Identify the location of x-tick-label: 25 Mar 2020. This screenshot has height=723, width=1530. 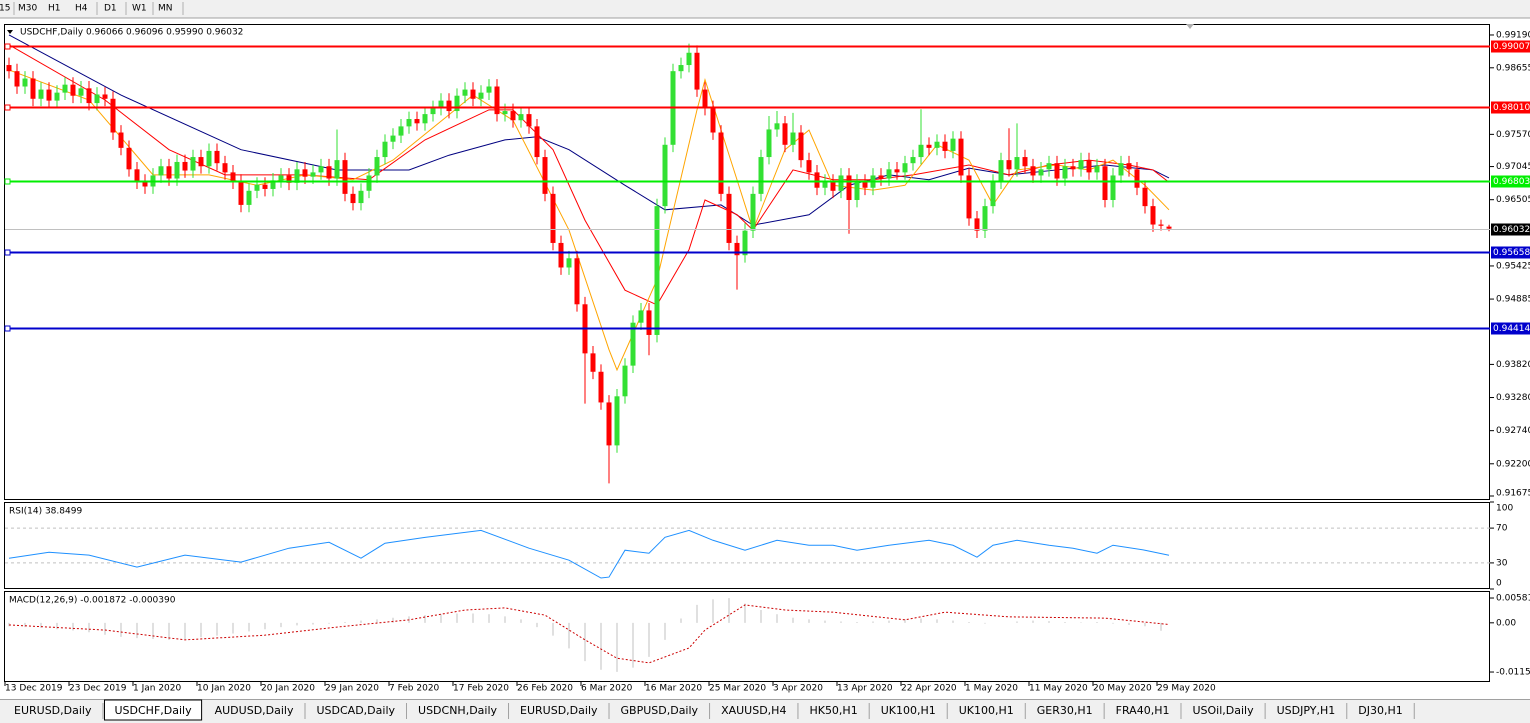
(737, 689).